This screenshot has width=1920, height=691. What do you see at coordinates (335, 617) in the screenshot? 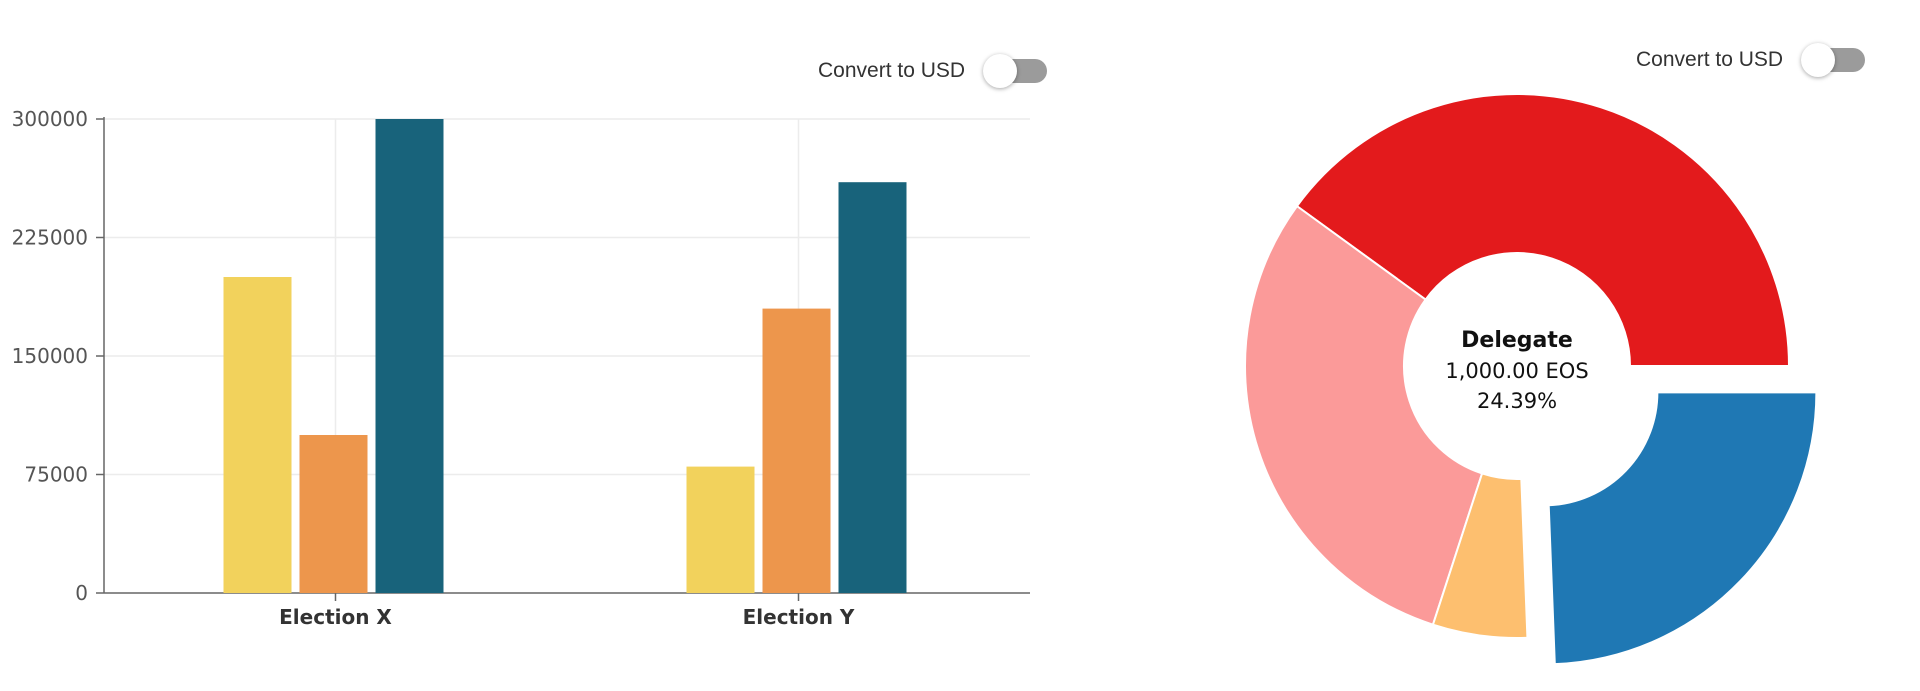
I see `x-tick-label: Election X` at bounding box center [335, 617].